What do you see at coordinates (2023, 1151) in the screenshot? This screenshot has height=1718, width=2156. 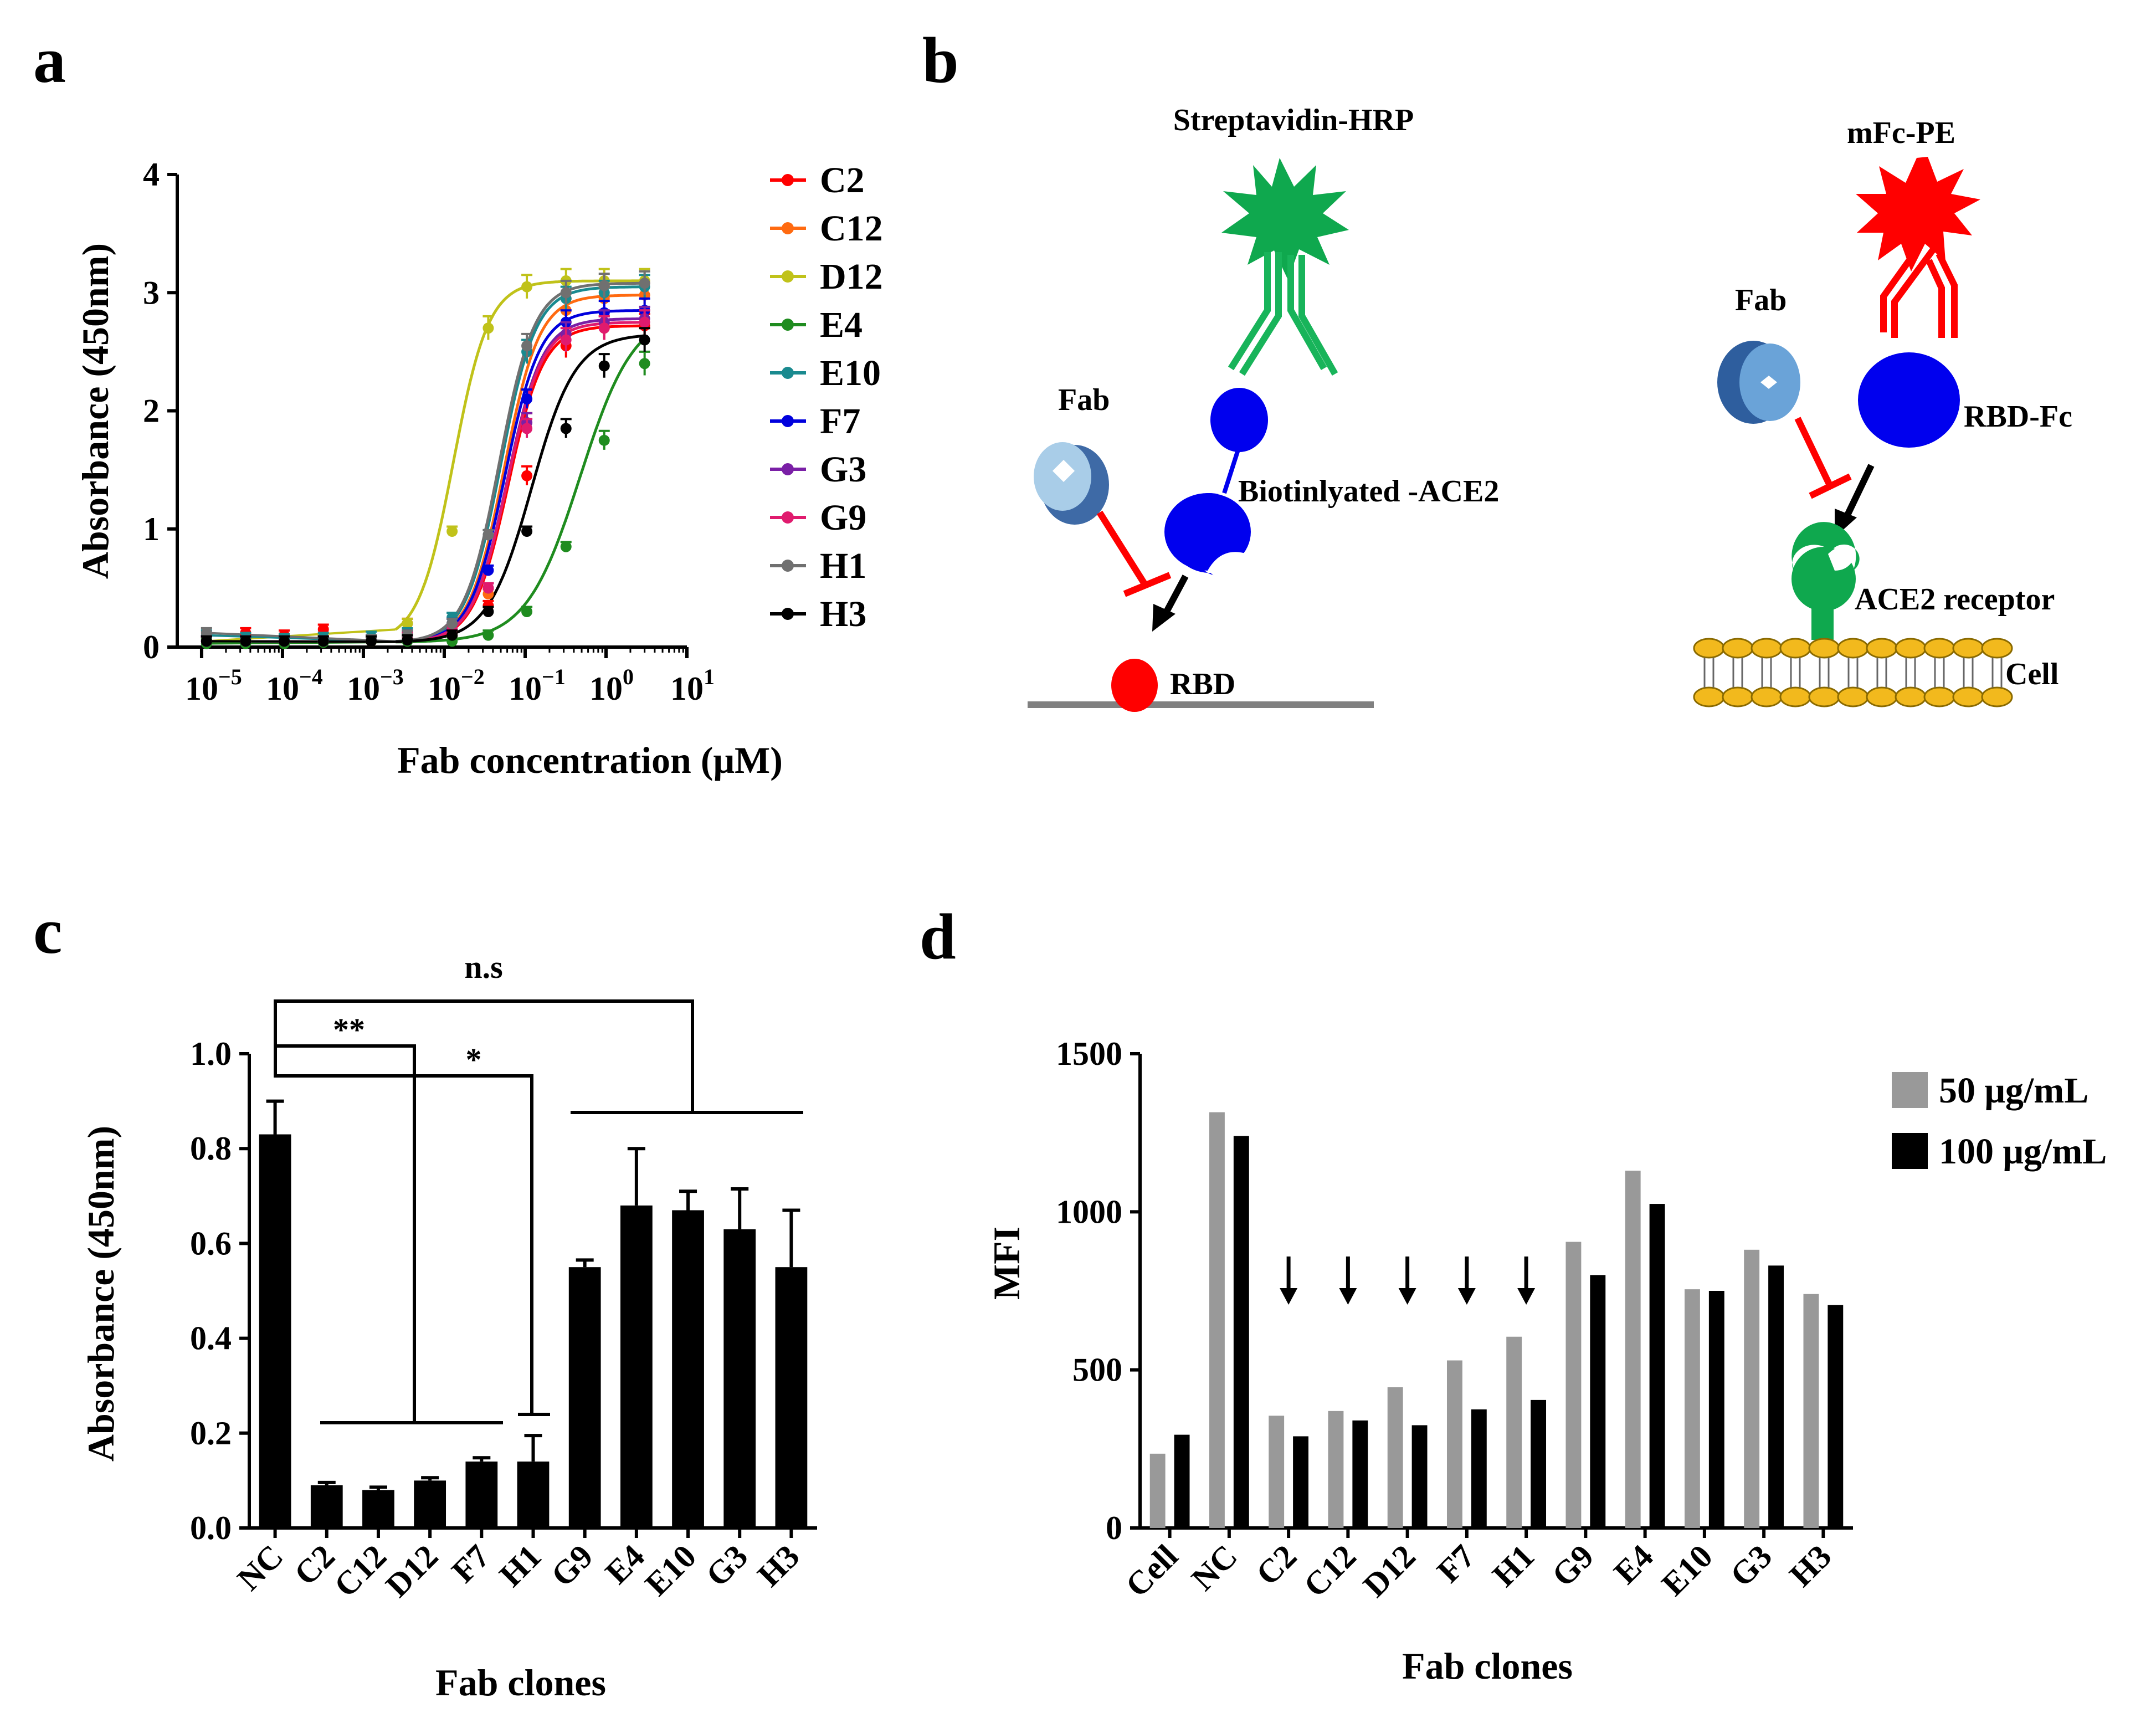 I see `legend-label-100: 100 μg/mL` at bounding box center [2023, 1151].